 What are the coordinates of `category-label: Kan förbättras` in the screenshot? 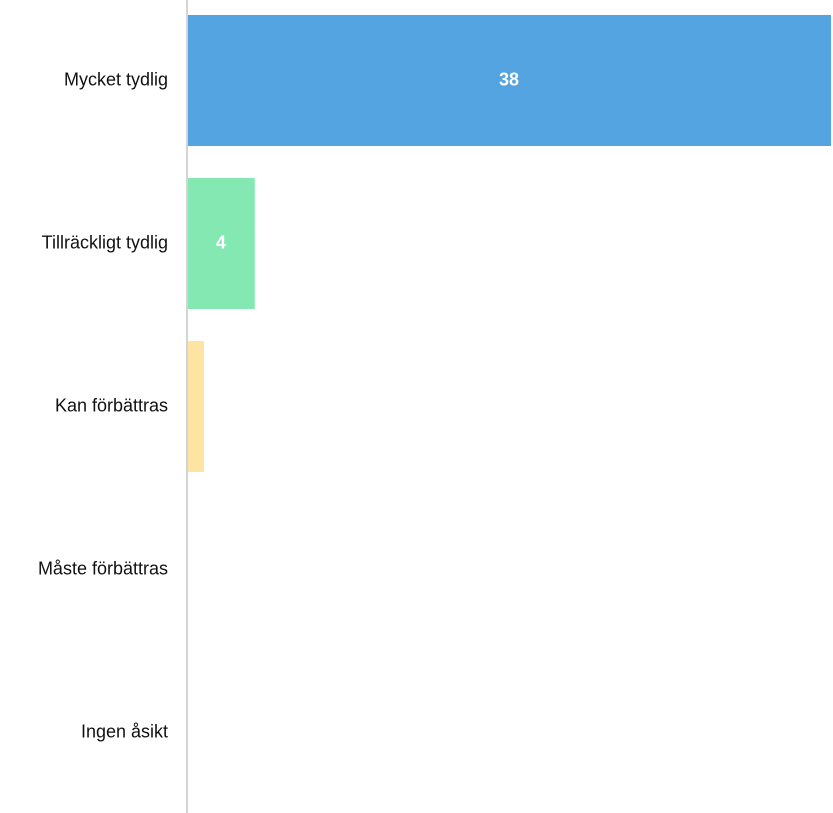 It's located at (111, 405).